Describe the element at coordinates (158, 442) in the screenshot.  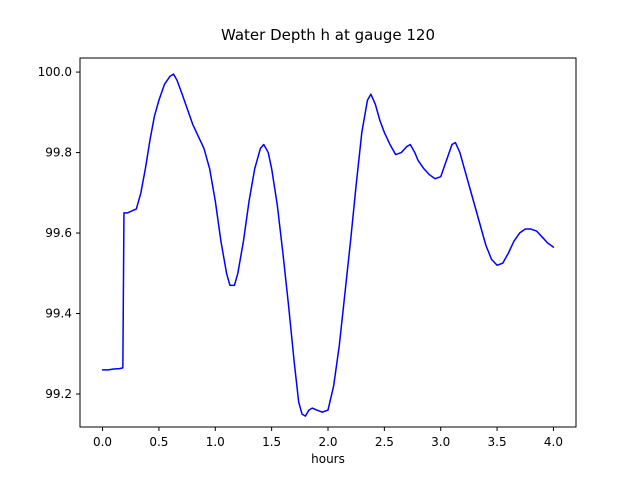
I see `x-tick-label: 0.5` at that location.